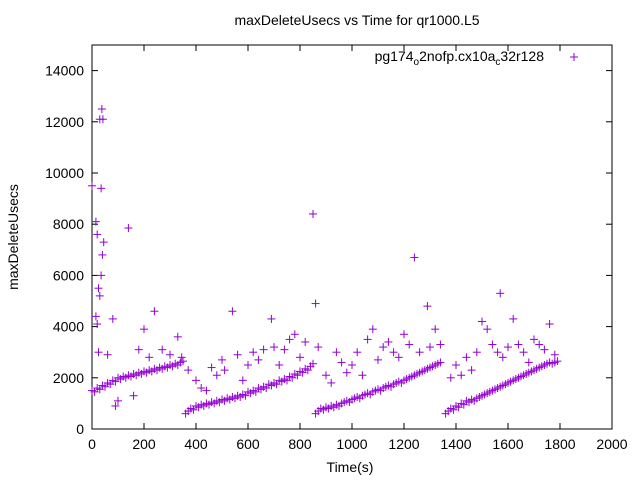  What do you see at coordinates (403, 444) in the screenshot?
I see `x-tick-label: 1200` at bounding box center [403, 444].